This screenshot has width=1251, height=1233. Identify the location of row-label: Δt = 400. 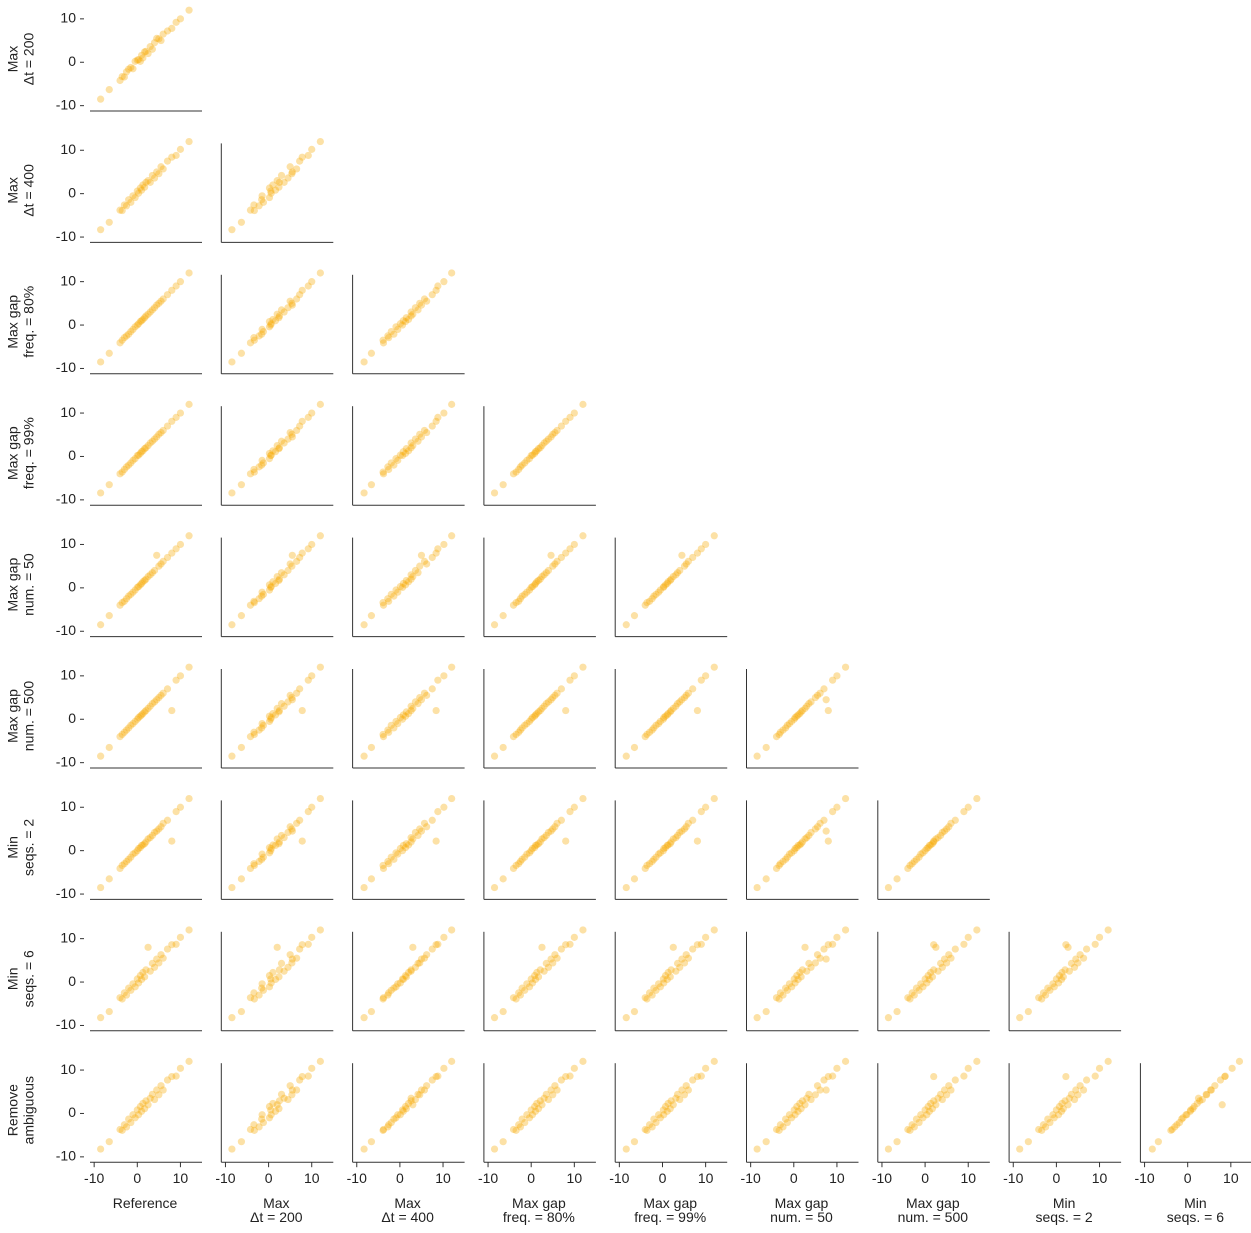
(29, 190).